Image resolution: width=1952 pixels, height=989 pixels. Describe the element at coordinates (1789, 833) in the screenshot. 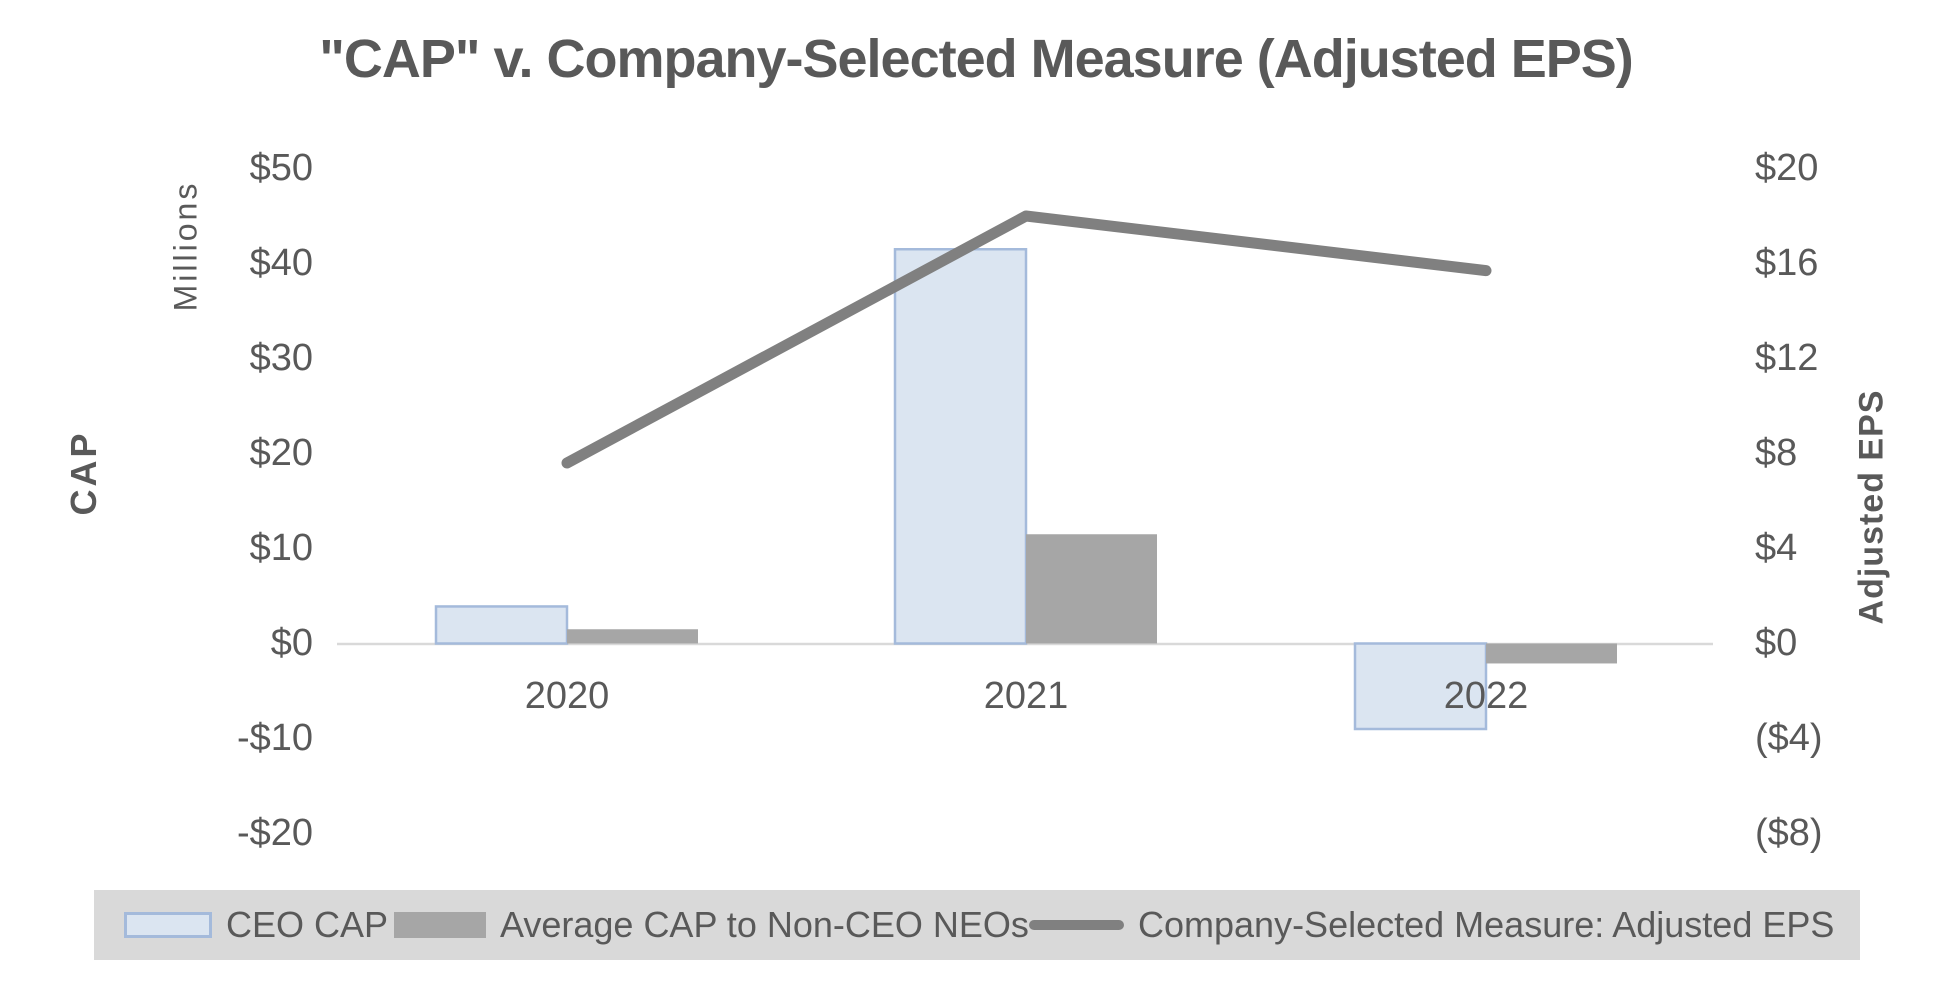

I see `right-axis-tick: ($8)` at that location.